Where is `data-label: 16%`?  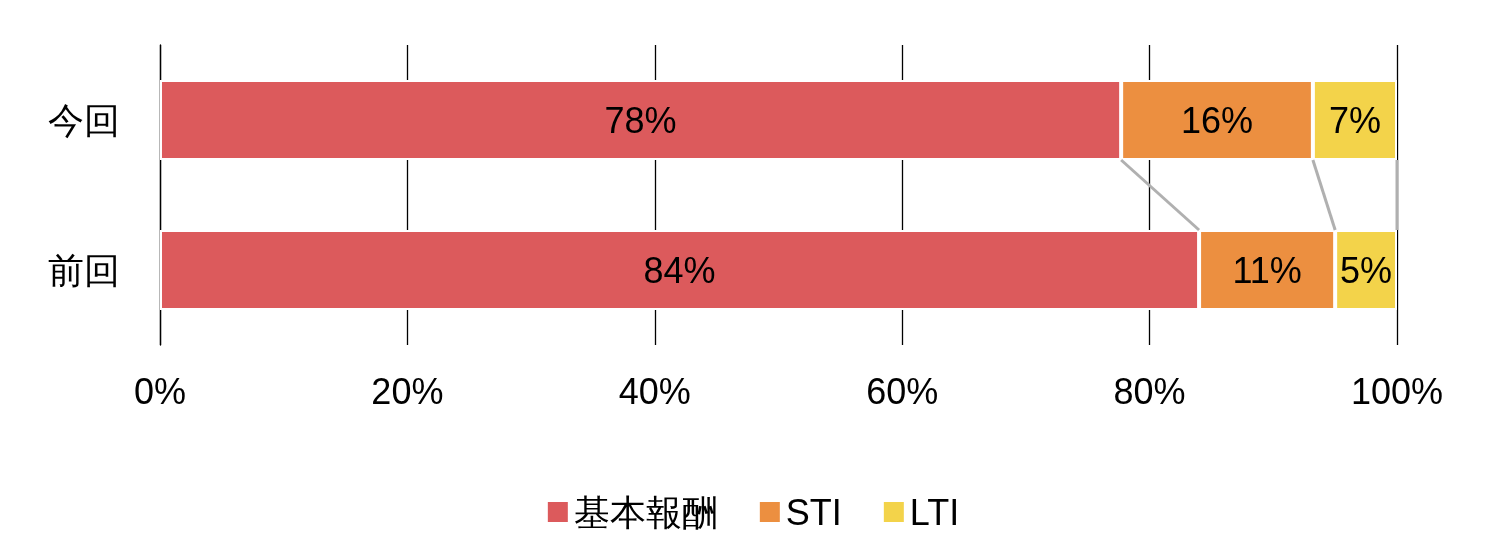 data-label: 16% is located at coordinates (1217, 120).